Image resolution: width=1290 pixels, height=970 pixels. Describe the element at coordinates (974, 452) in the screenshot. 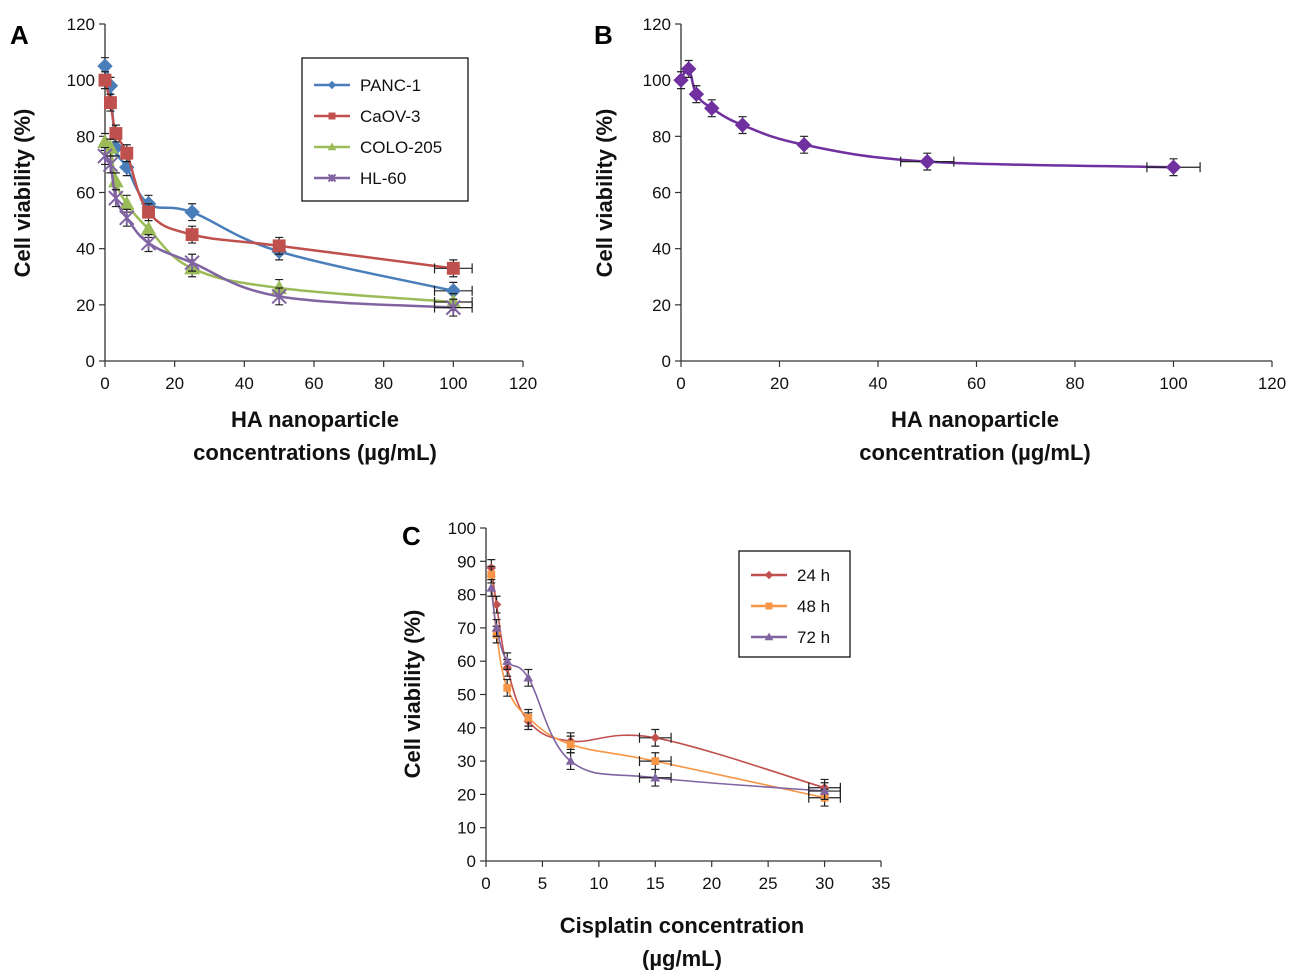

I see `x-axis-label: concentration (µg/mL)` at that location.